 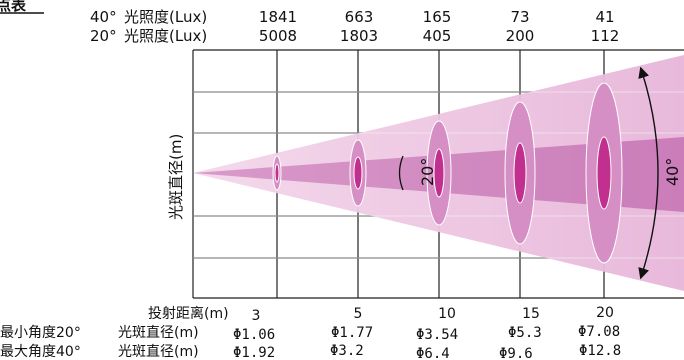 What do you see at coordinates (520, 36) in the screenshot?
I see `lux-value: 200` at bounding box center [520, 36].